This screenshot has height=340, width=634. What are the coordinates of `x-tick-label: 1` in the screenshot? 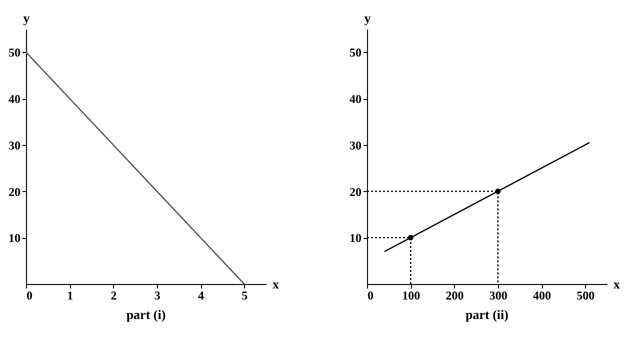 It's located at (70, 295).